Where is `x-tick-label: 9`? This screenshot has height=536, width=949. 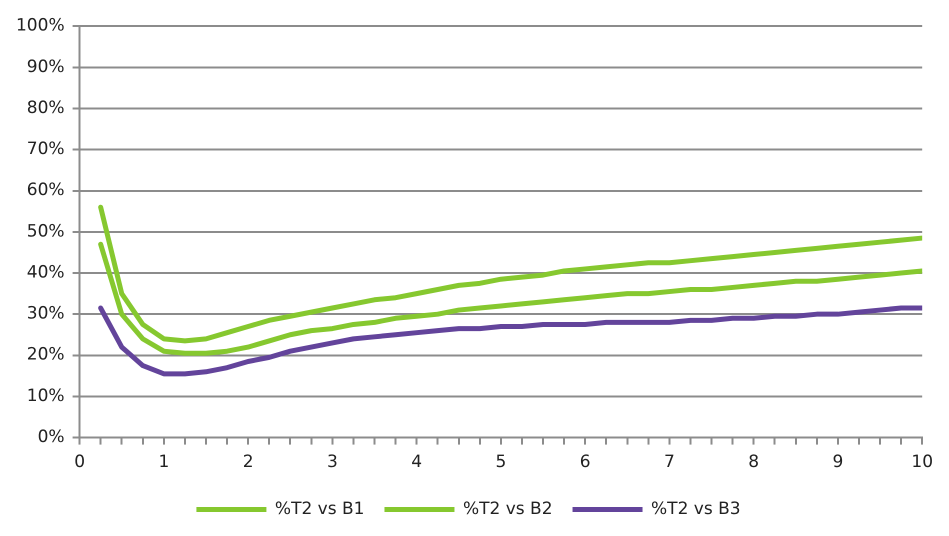 x-tick-label: 9 is located at coordinates (838, 462).